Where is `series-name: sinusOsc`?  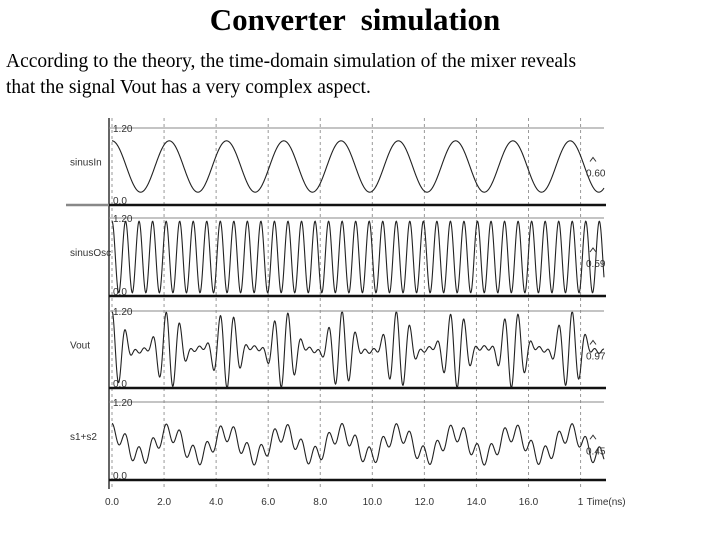
series-name: sinusOsc is located at coordinates (90, 253).